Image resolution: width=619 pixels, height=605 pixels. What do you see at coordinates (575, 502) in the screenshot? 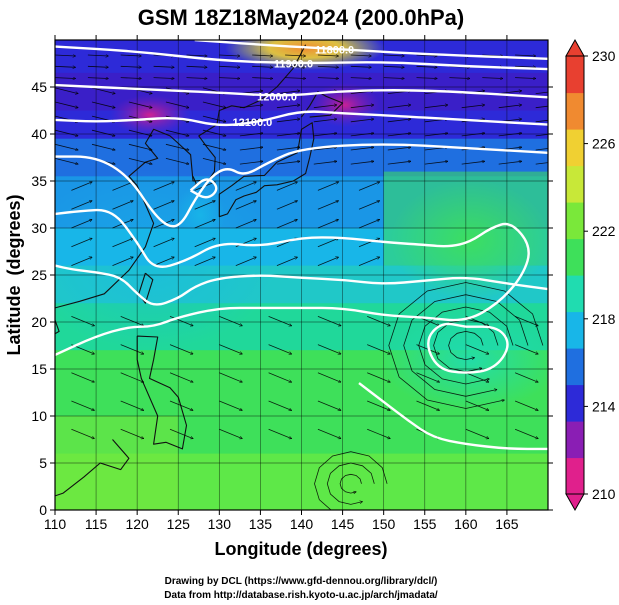
I see `colorbar-bottom-cap` at bounding box center [575, 502].